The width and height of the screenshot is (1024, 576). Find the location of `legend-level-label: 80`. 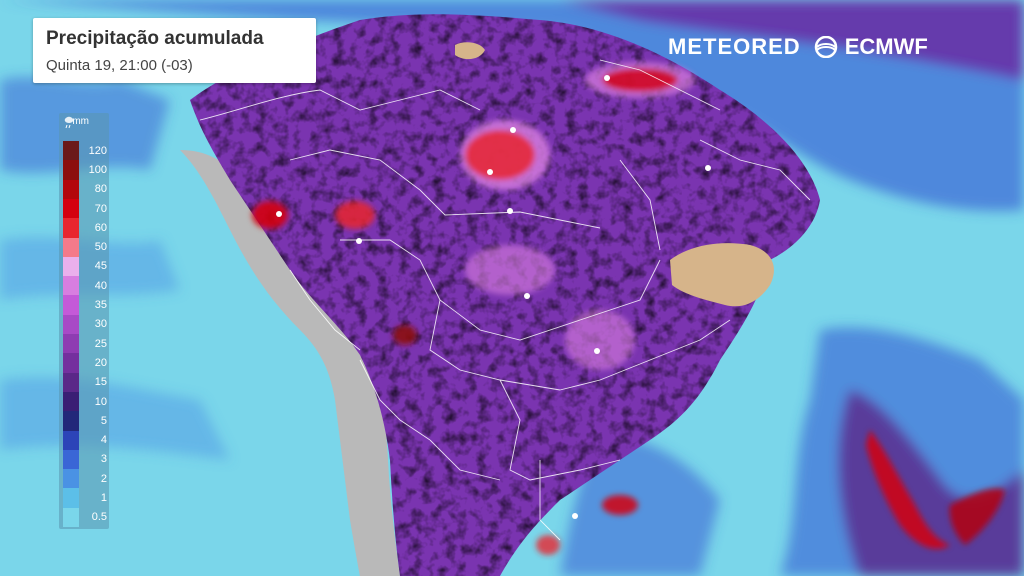

legend-level-label: 80 is located at coordinates (100, 189).